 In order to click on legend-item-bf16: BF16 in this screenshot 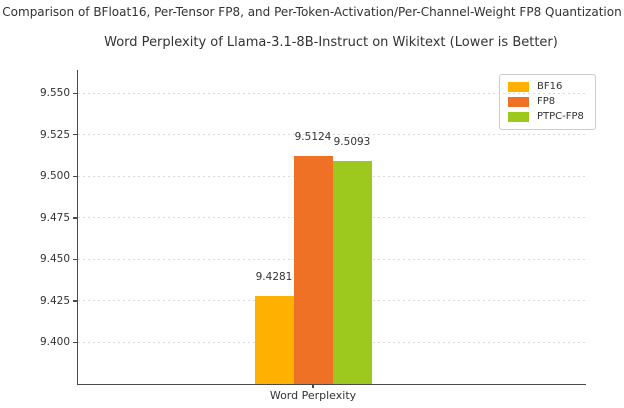, I will do `click(546, 87)`.